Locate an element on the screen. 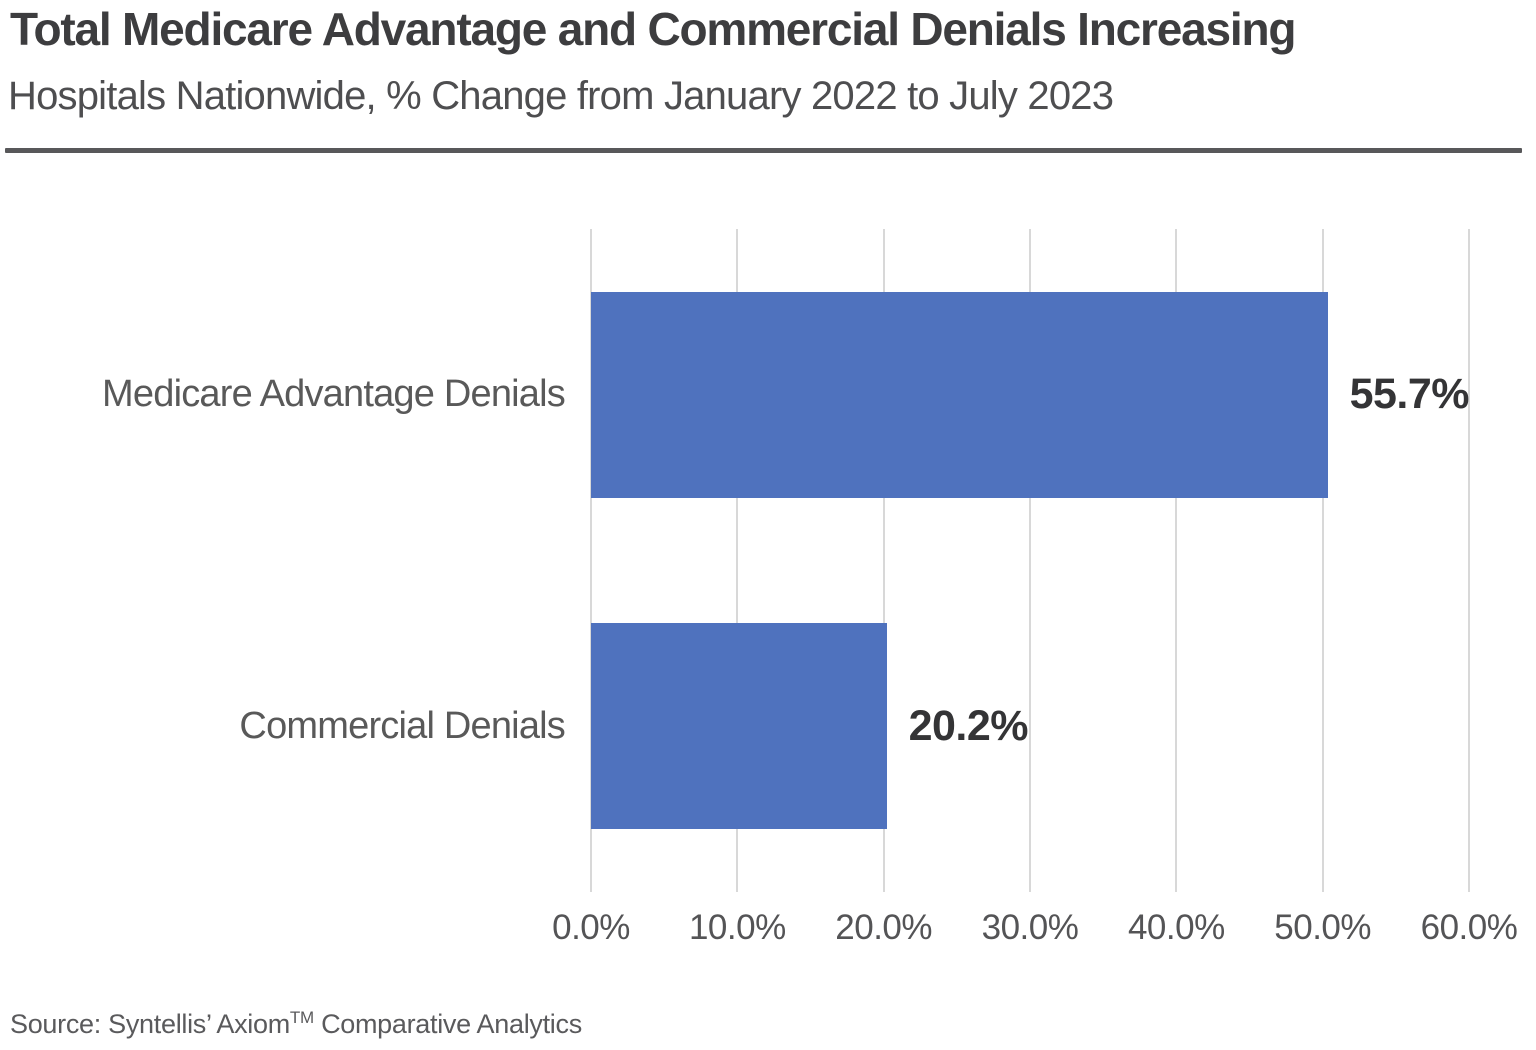 Image resolution: width=1536 pixels, height=1050 pixels. x-tick-label: 40.0% is located at coordinates (1176, 927).